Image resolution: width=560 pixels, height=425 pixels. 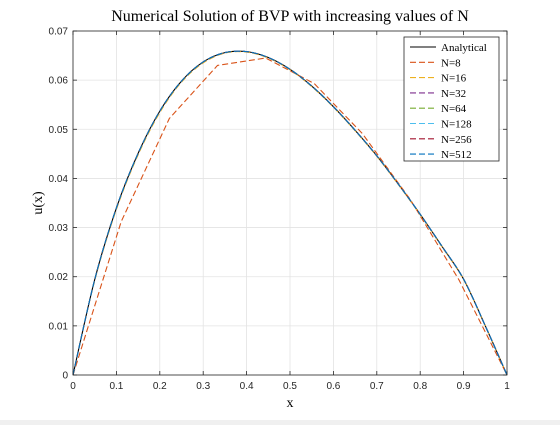 I want to click on legend-label-n-16: N=16, so click(x=454, y=79).